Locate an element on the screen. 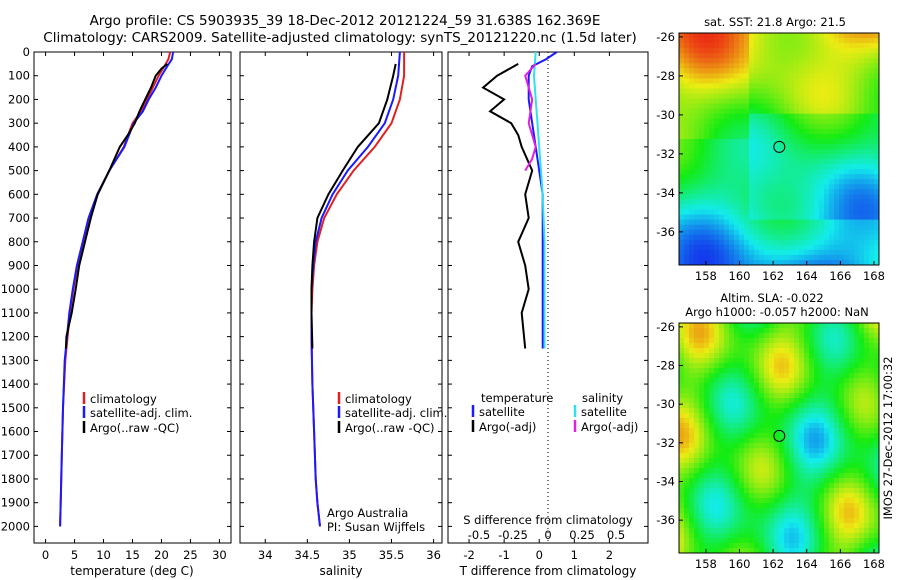 Image resolution: width=900 pixels, height=580 pixels. sst-map-title: sat. SST: 21.8 Argo: 21.5 is located at coordinates (775, 22).